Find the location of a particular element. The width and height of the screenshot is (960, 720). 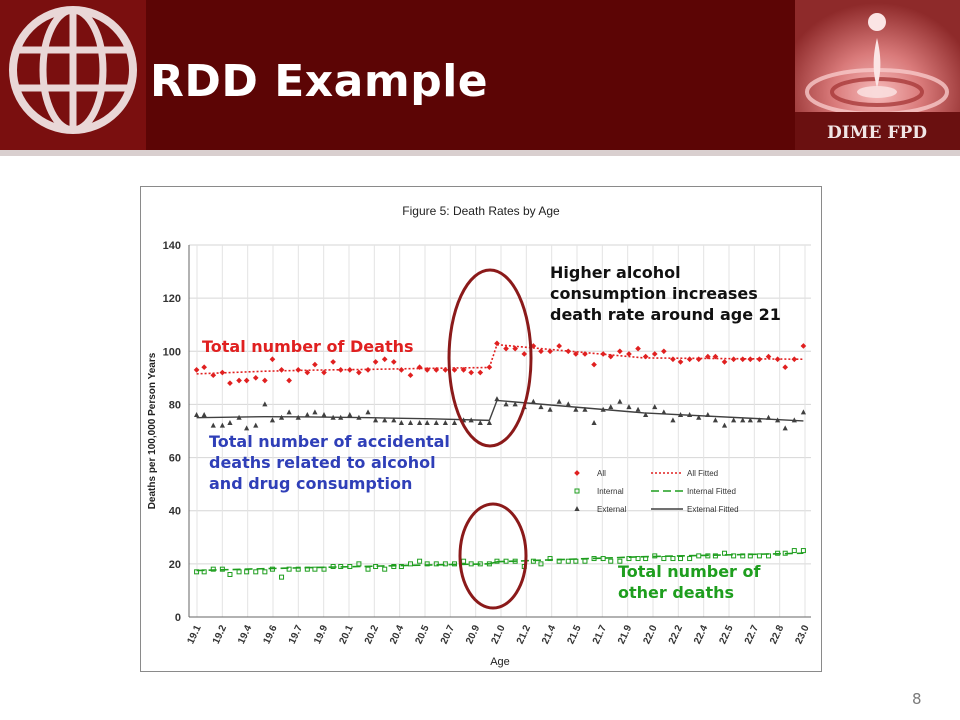

legend-entry: External Fitted is located at coordinates (713, 509).